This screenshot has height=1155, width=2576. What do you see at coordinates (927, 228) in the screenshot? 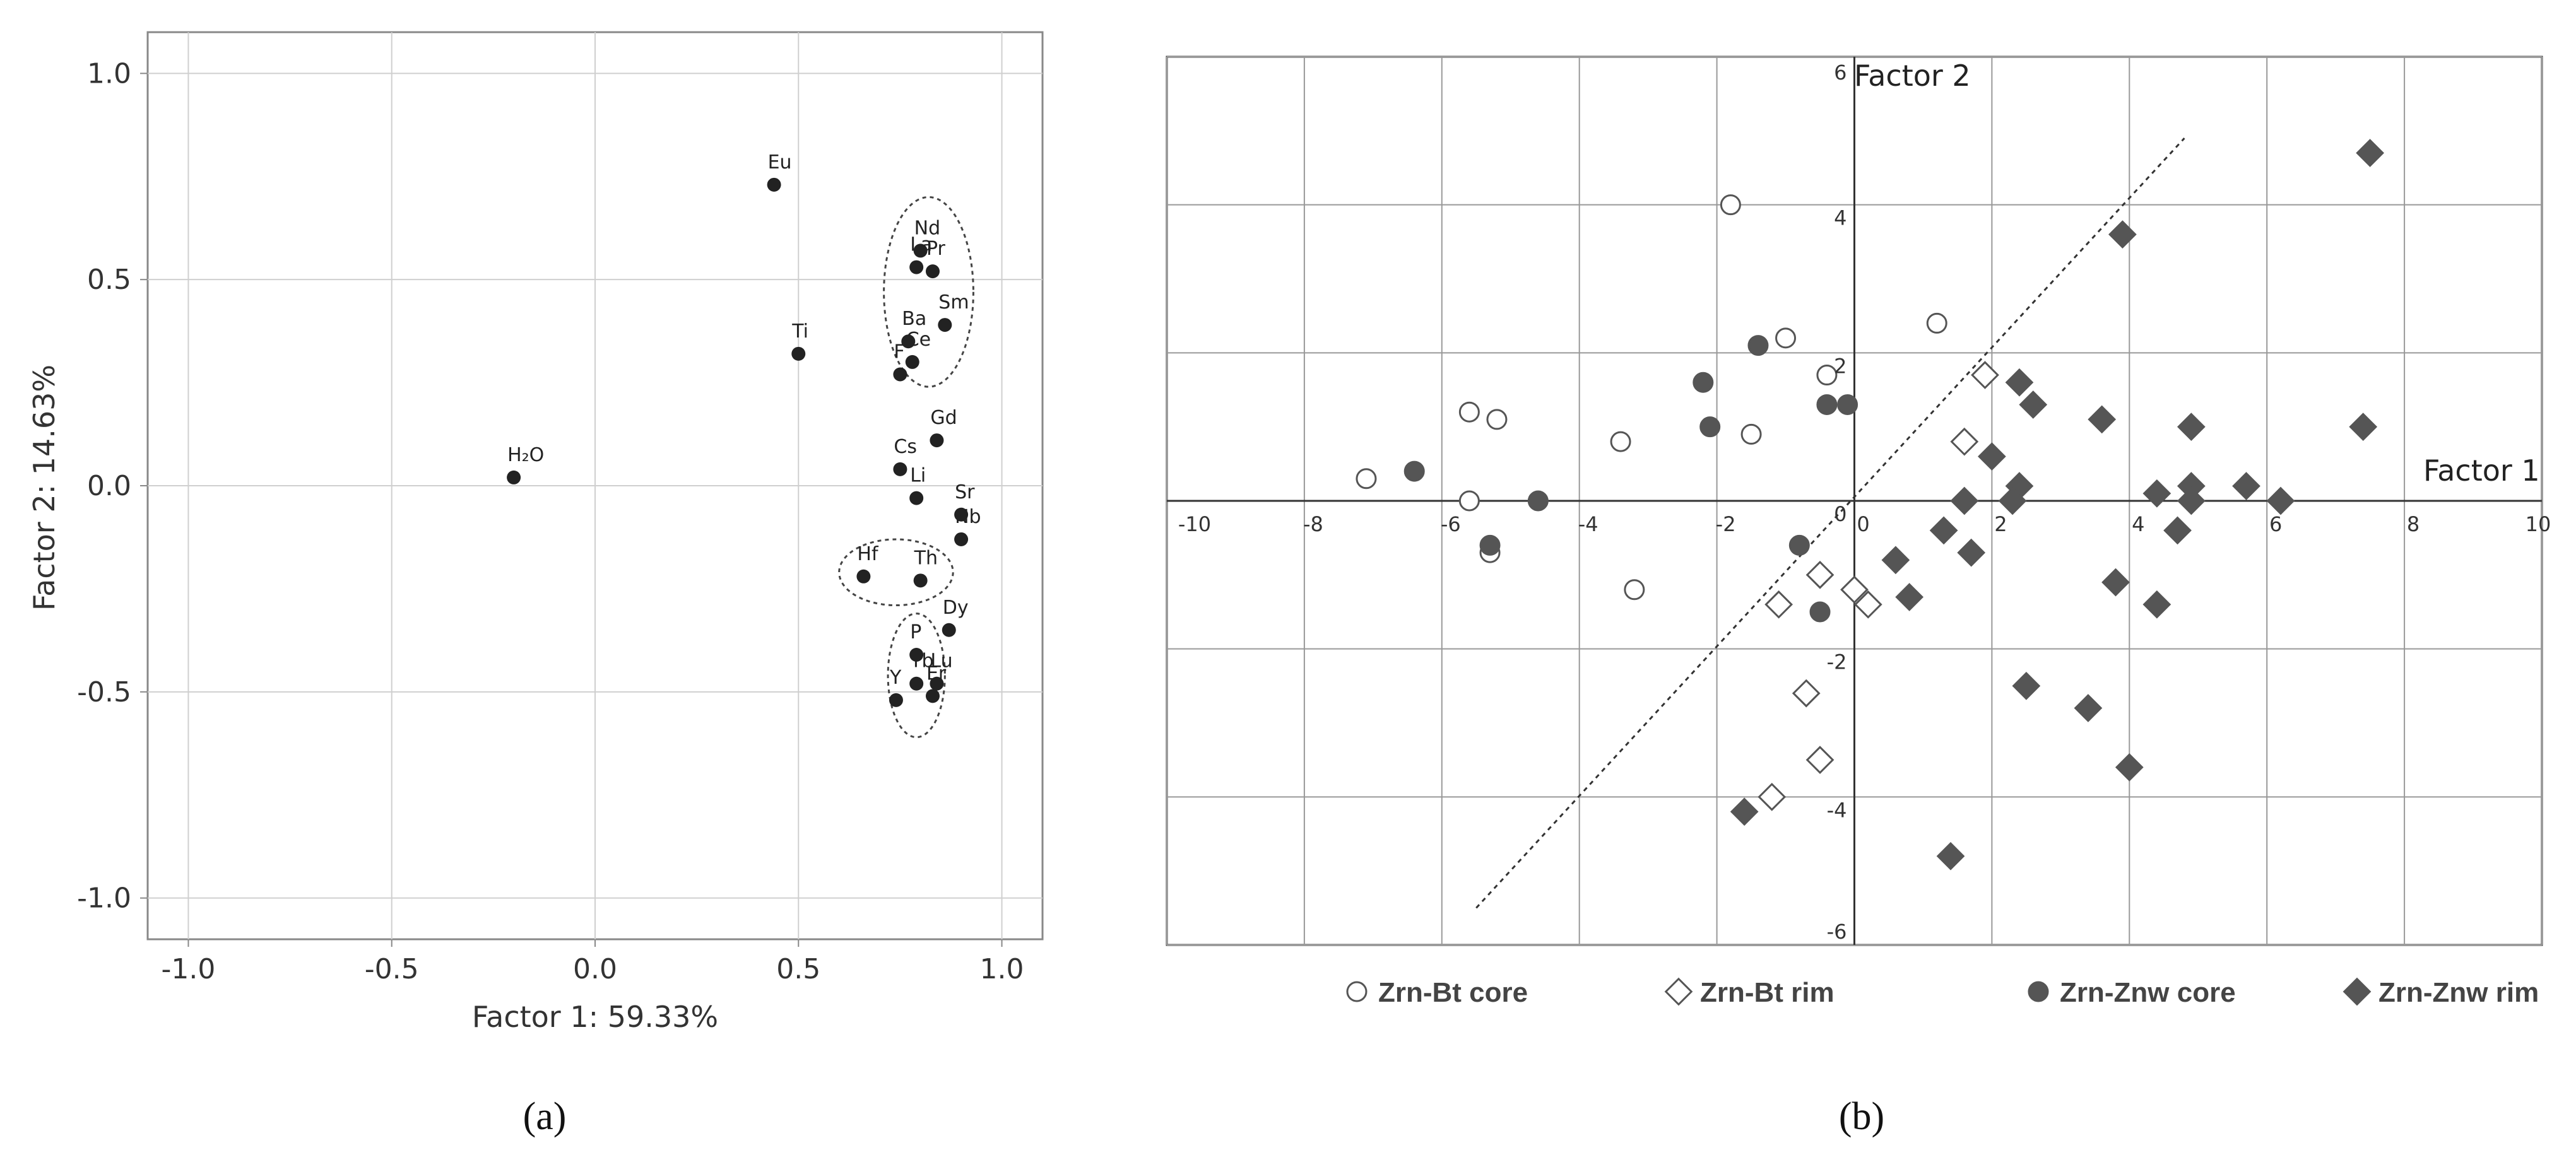
I see `panel-a-point-label: Nd` at bounding box center [927, 228].